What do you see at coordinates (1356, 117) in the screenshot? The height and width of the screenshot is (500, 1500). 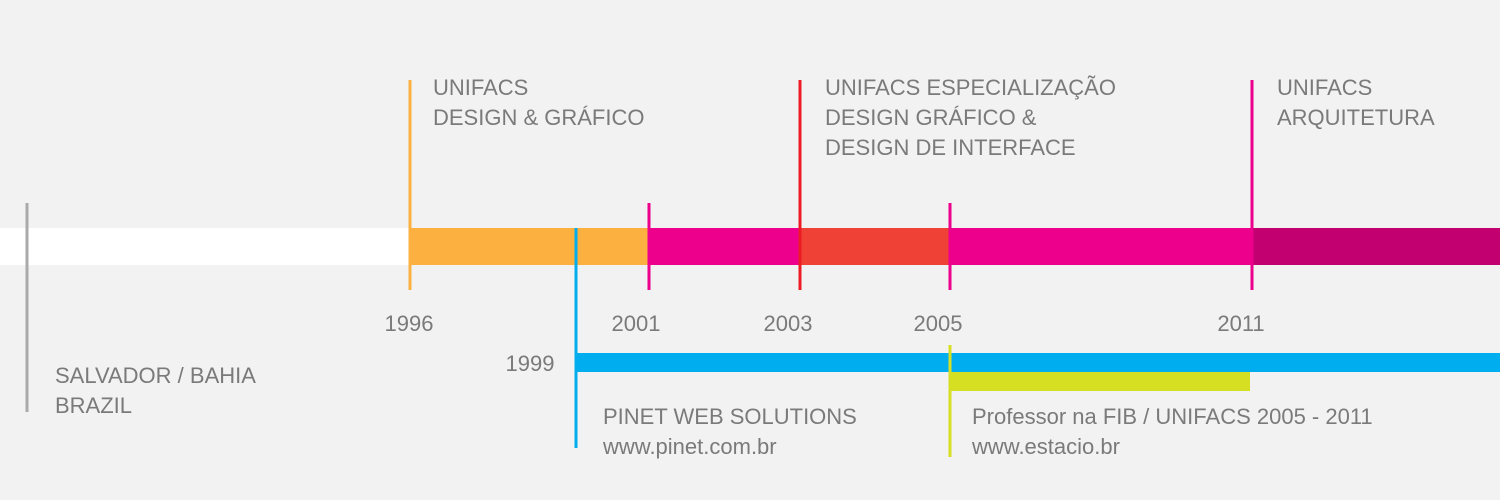 I see `education-label: ARQUITETURA` at bounding box center [1356, 117].